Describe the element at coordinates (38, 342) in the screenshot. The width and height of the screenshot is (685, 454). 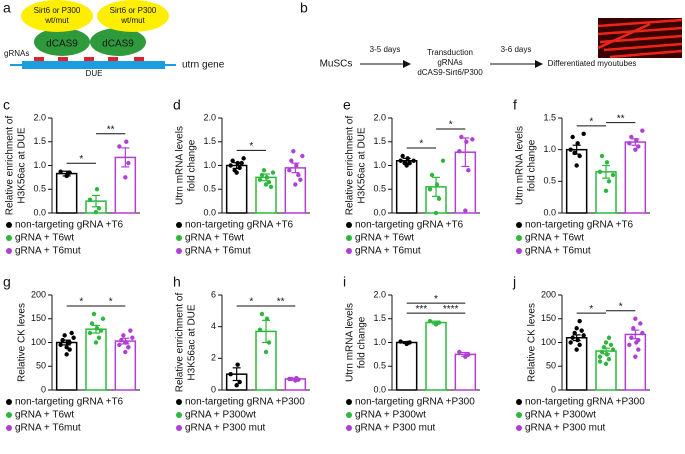
I see `y-tick-label: 100` at that location.